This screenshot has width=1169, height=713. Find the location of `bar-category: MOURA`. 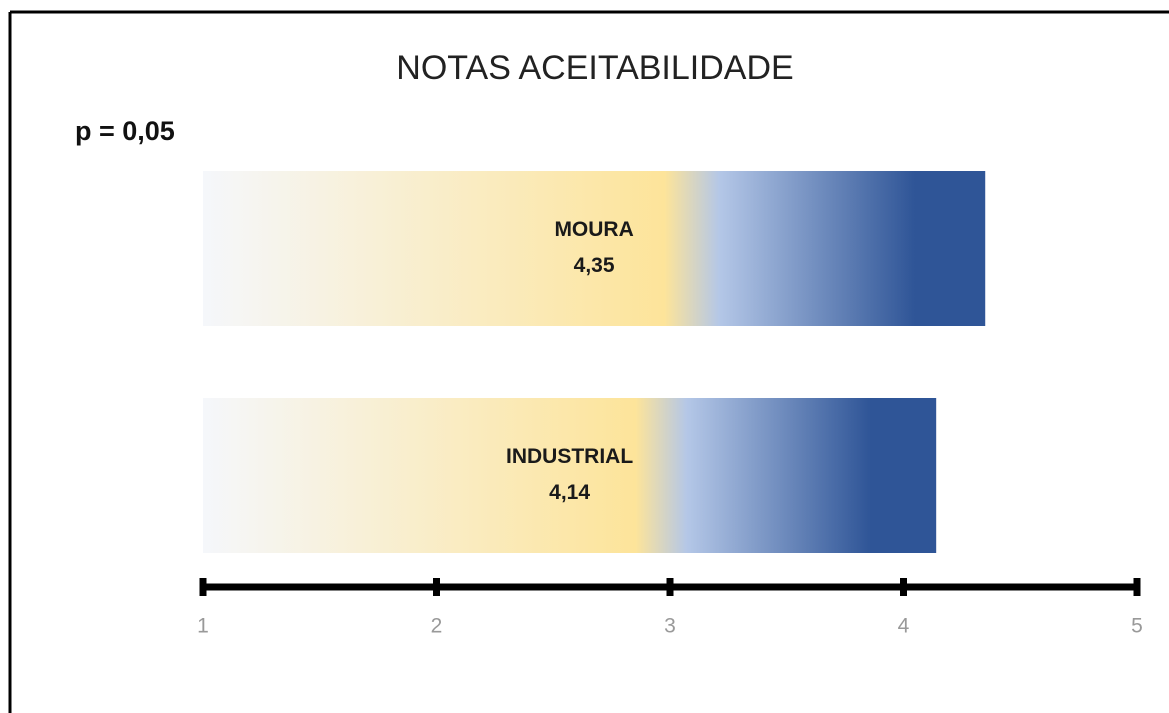

bar-category: MOURA is located at coordinates (593, 229).